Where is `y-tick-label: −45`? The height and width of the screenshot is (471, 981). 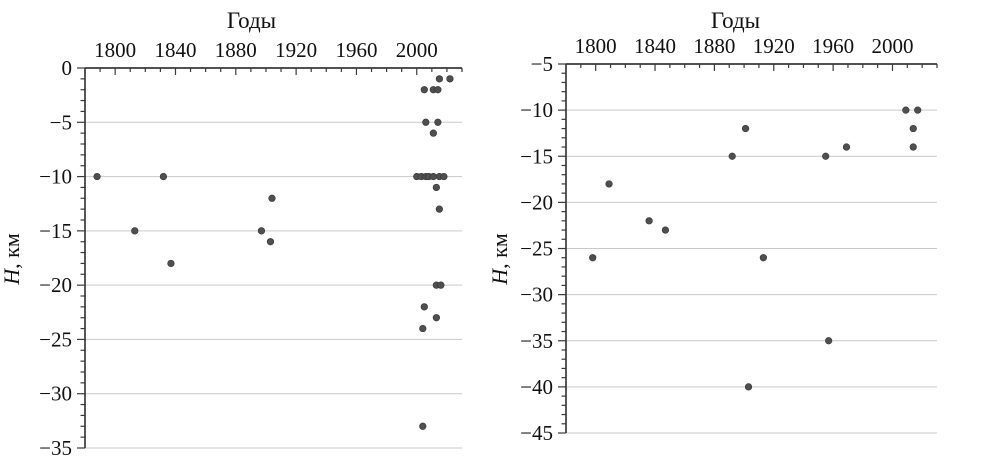
y-tick-label: −45 is located at coordinates (536, 433).